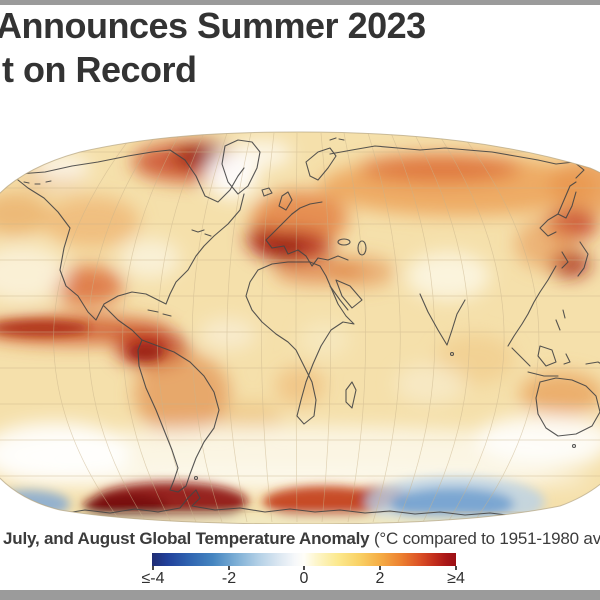 This screenshot has height=600, width=600. I want to click on headline-line-2: t on Record, so click(99, 69).